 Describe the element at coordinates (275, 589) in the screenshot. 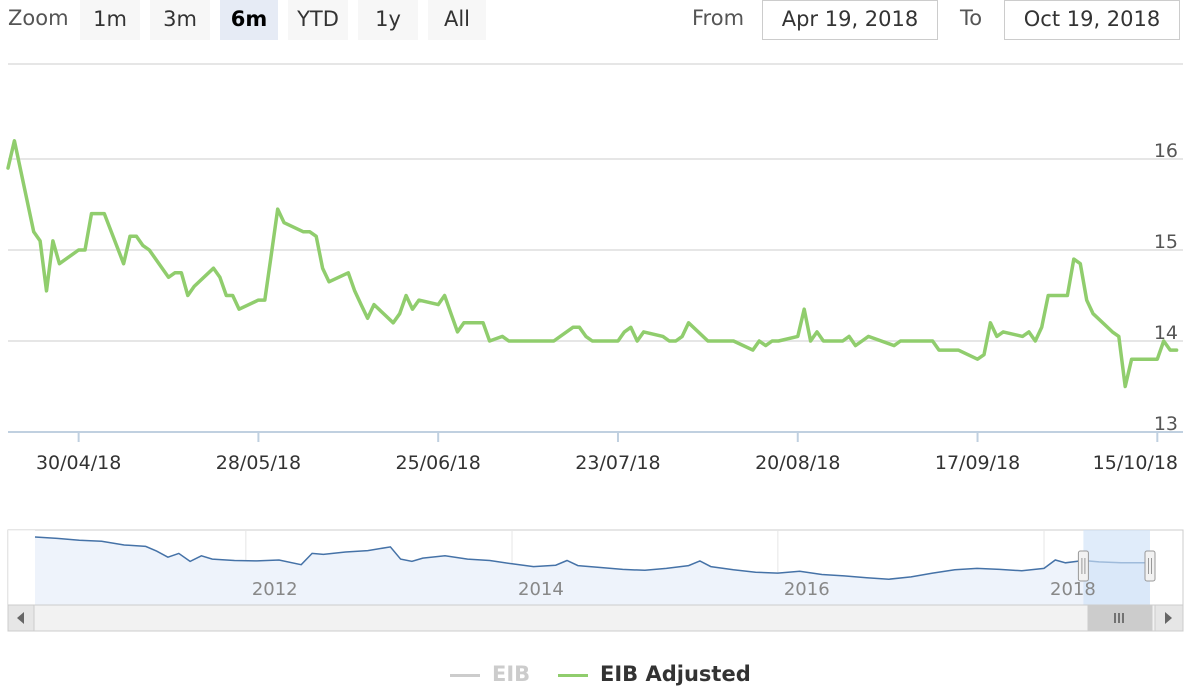

I see `navigator-year-label-2012: 2012` at that location.